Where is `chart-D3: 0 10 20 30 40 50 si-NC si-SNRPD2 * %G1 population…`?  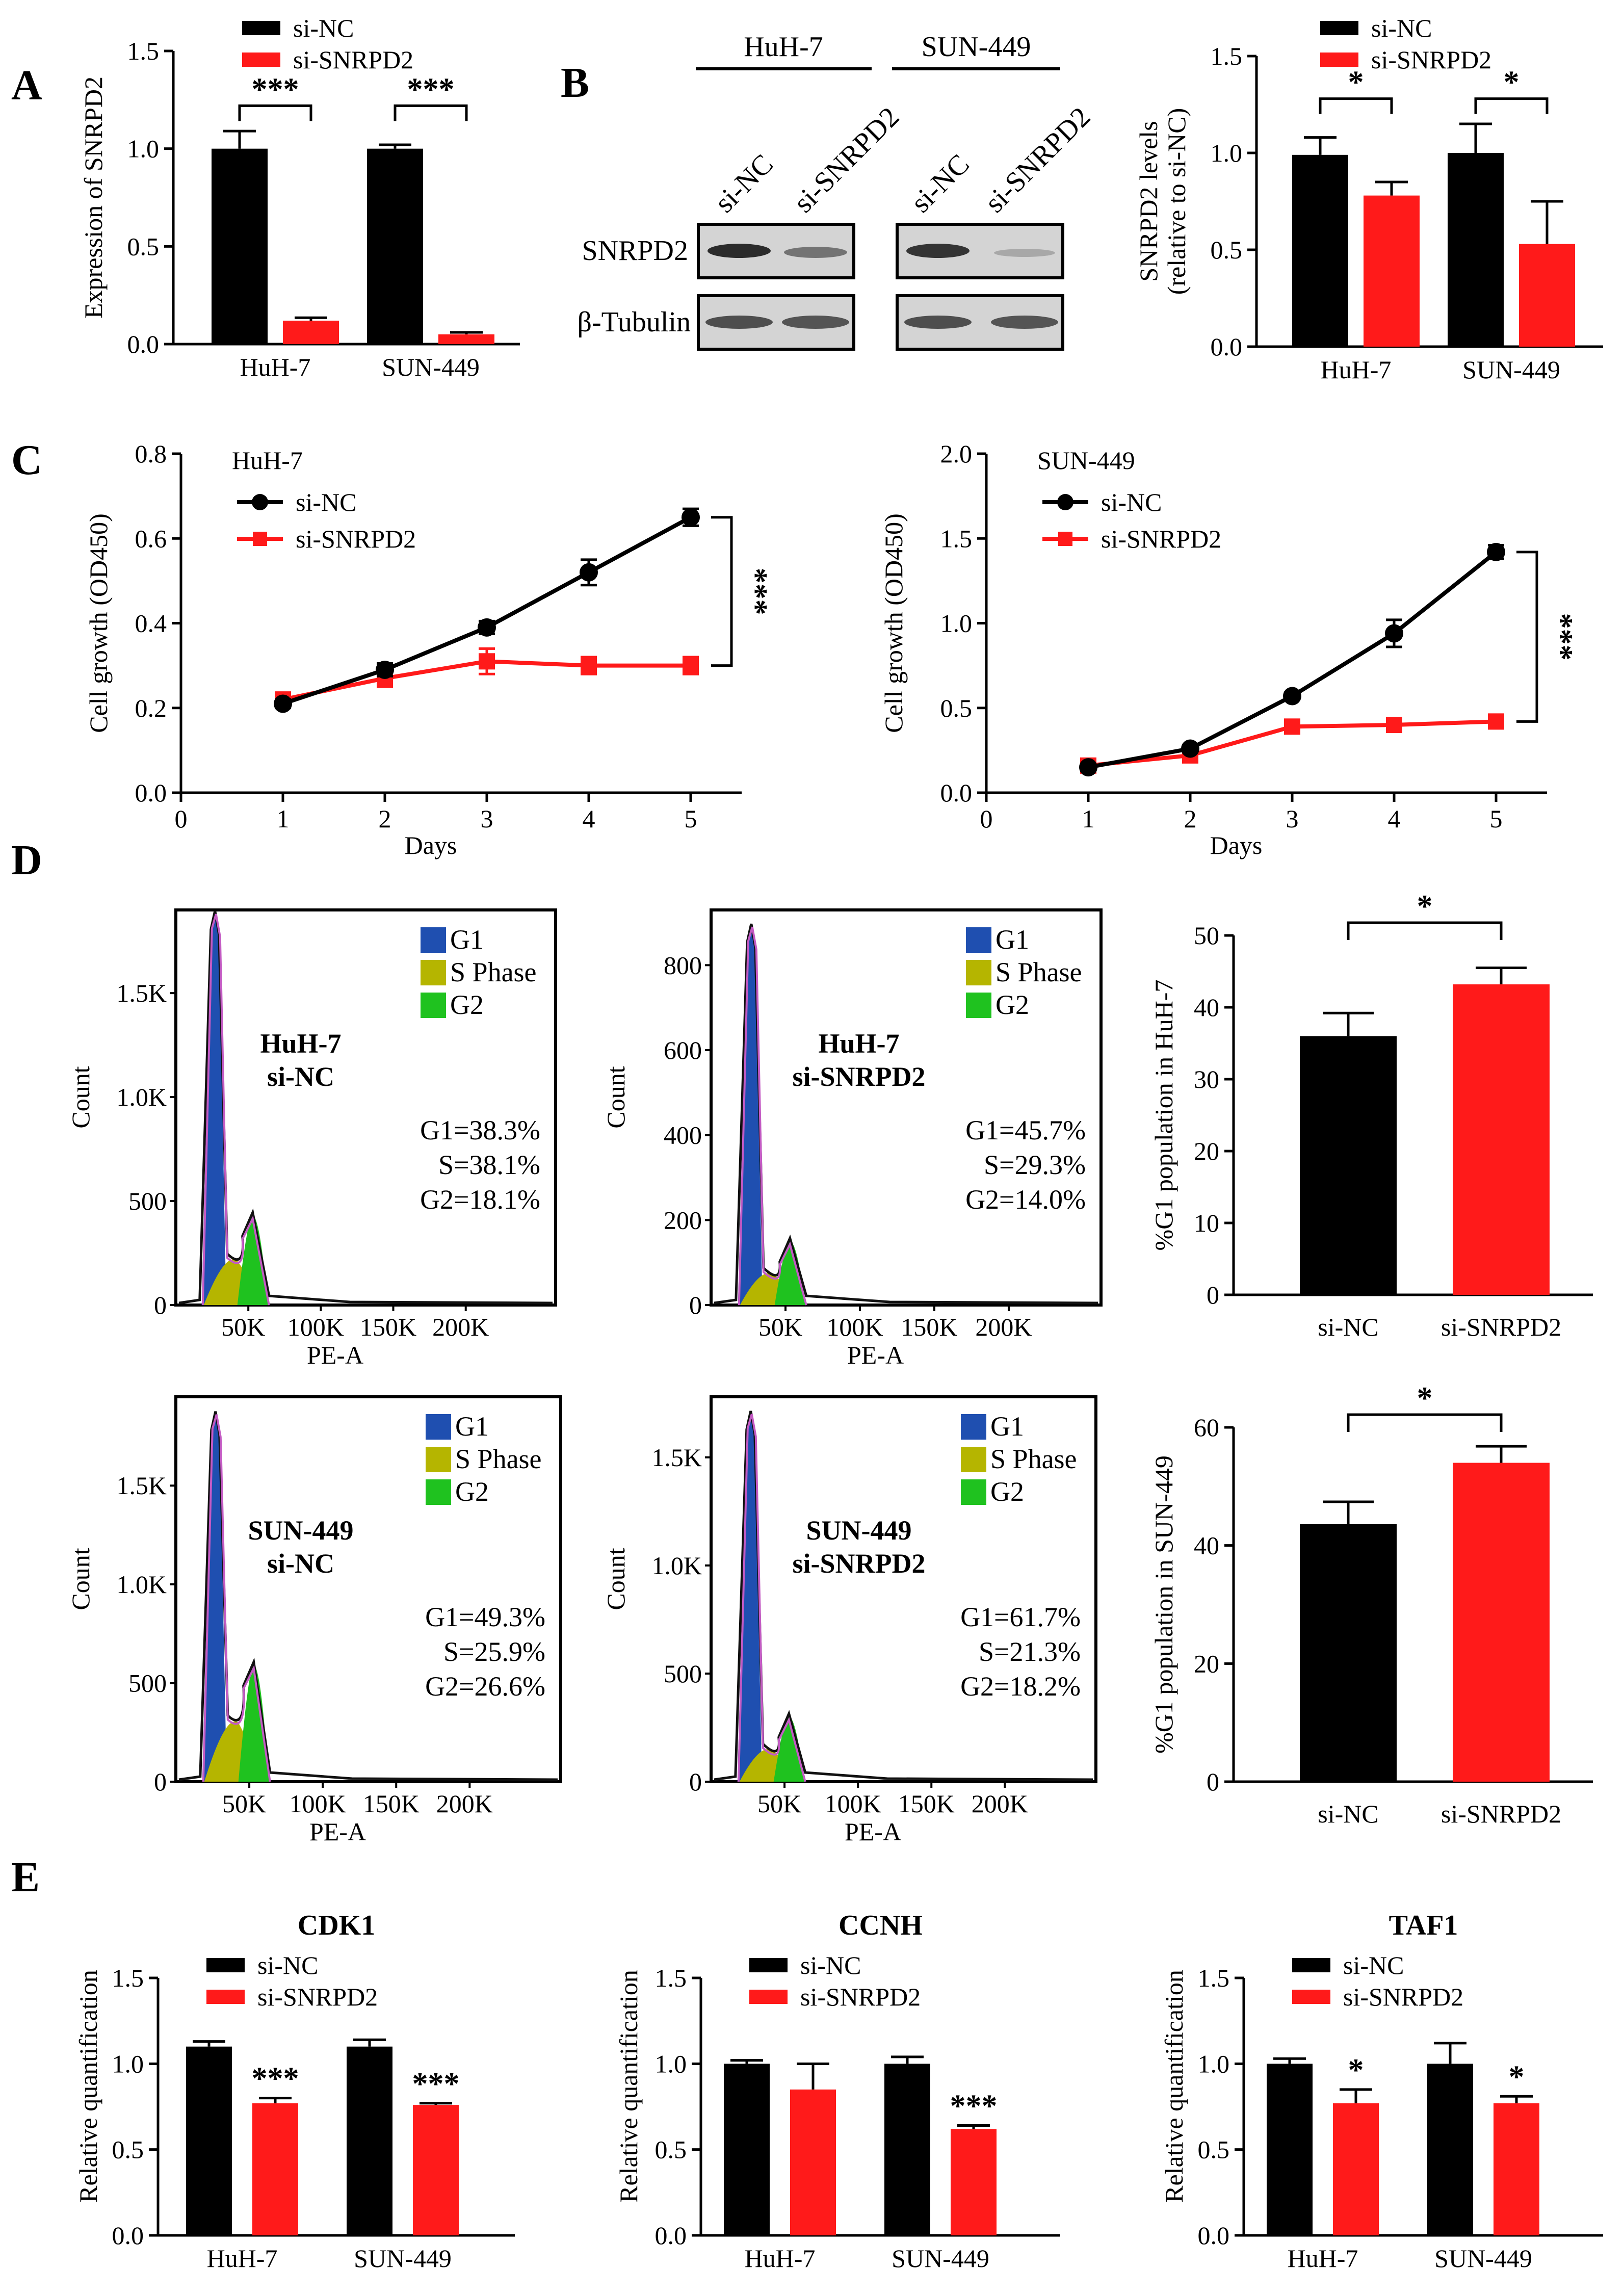
chart-D3: 0 10 20 30 40 50 si-NC si-SNRPD2 * %G1 population… is located at coordinates (1371, 1115).